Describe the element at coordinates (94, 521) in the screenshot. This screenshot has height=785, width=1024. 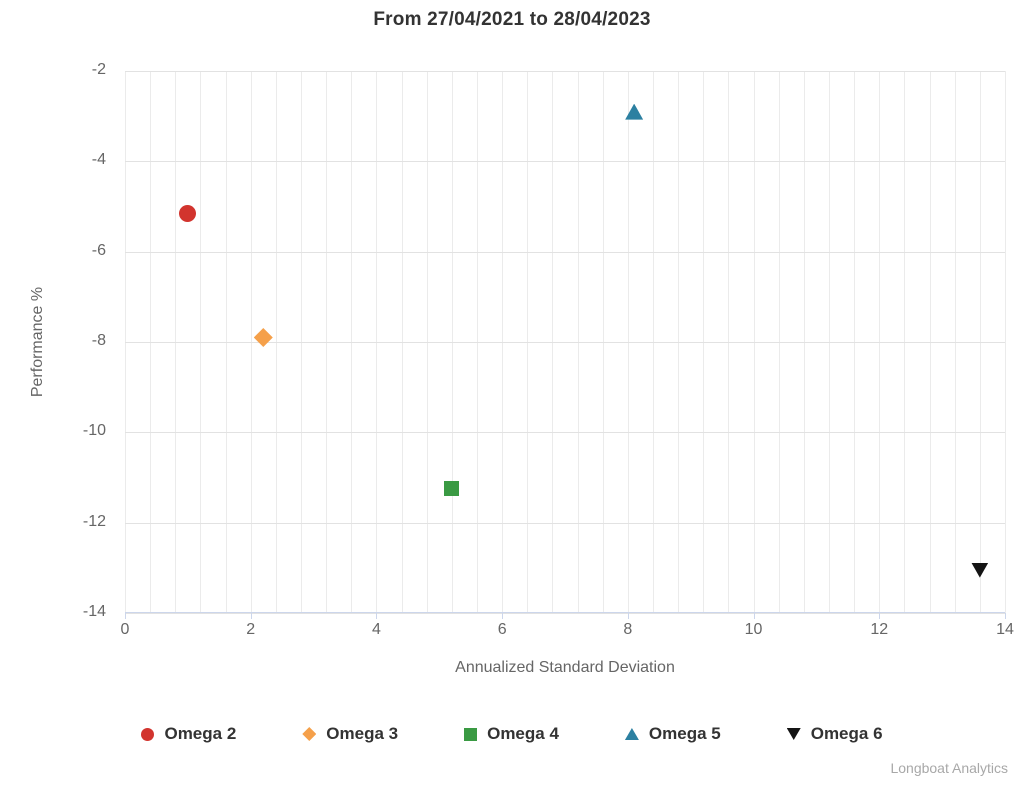
I see `y-tick-label: -12` at that location.